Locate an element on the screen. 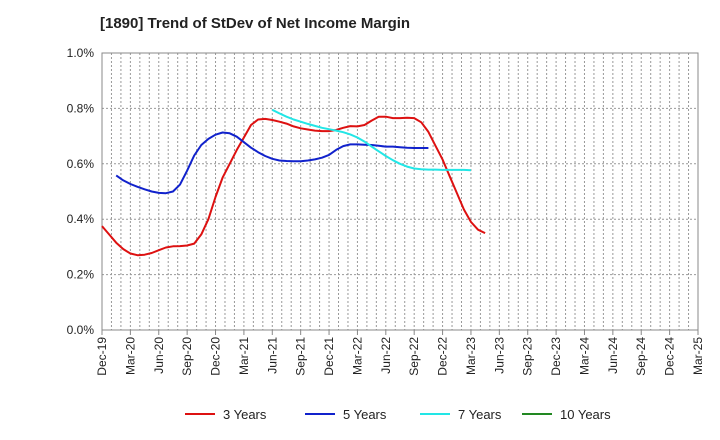  x-tick-label: Dec-22 is located at coordinates (443, 356).